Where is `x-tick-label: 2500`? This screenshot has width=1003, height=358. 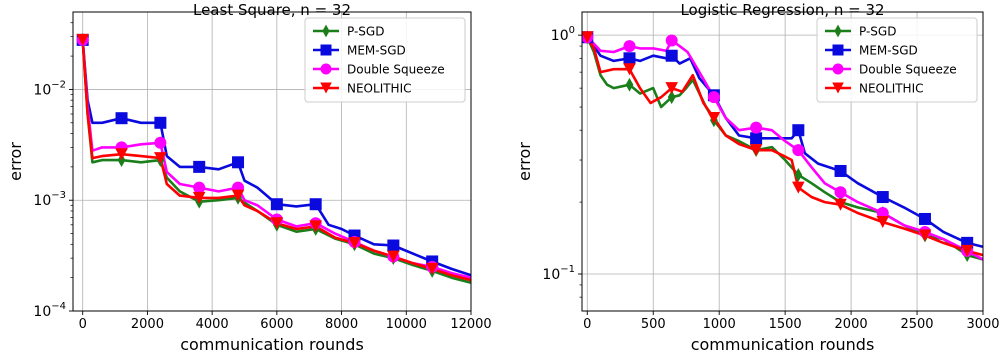 x-tick-label: 2500 is located at coordinates (916, 324).